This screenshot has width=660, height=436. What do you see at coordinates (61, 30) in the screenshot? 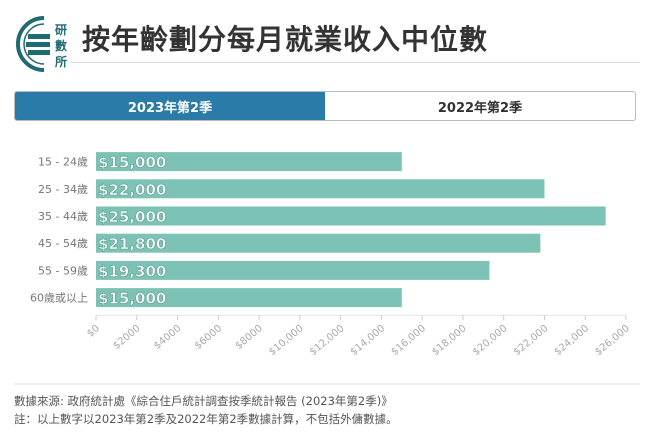
I see `logo-char: 研` at bounding box center [61, 30].